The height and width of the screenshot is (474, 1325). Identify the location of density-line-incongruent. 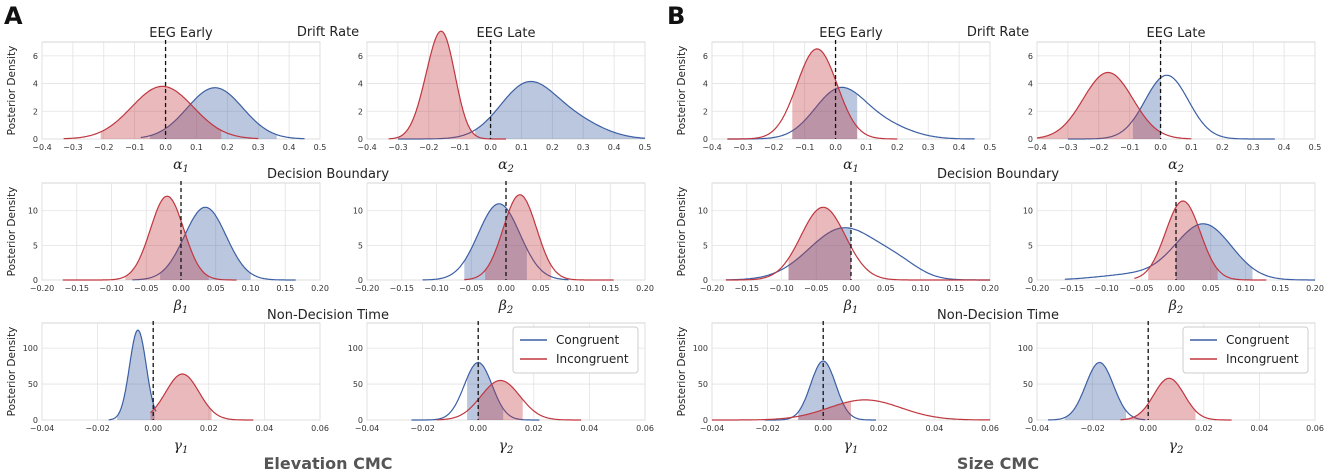
(1200, 240).